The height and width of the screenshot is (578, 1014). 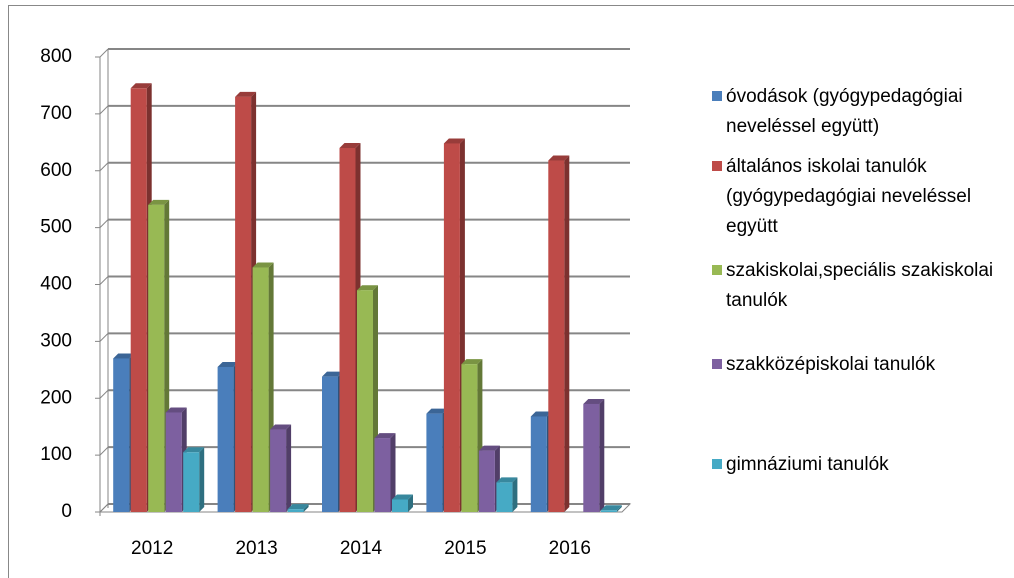 What do you see at coordinates (56, 340) in the screenshot?
I see `y-tick-label: 300` at bounding box center [56, 340].